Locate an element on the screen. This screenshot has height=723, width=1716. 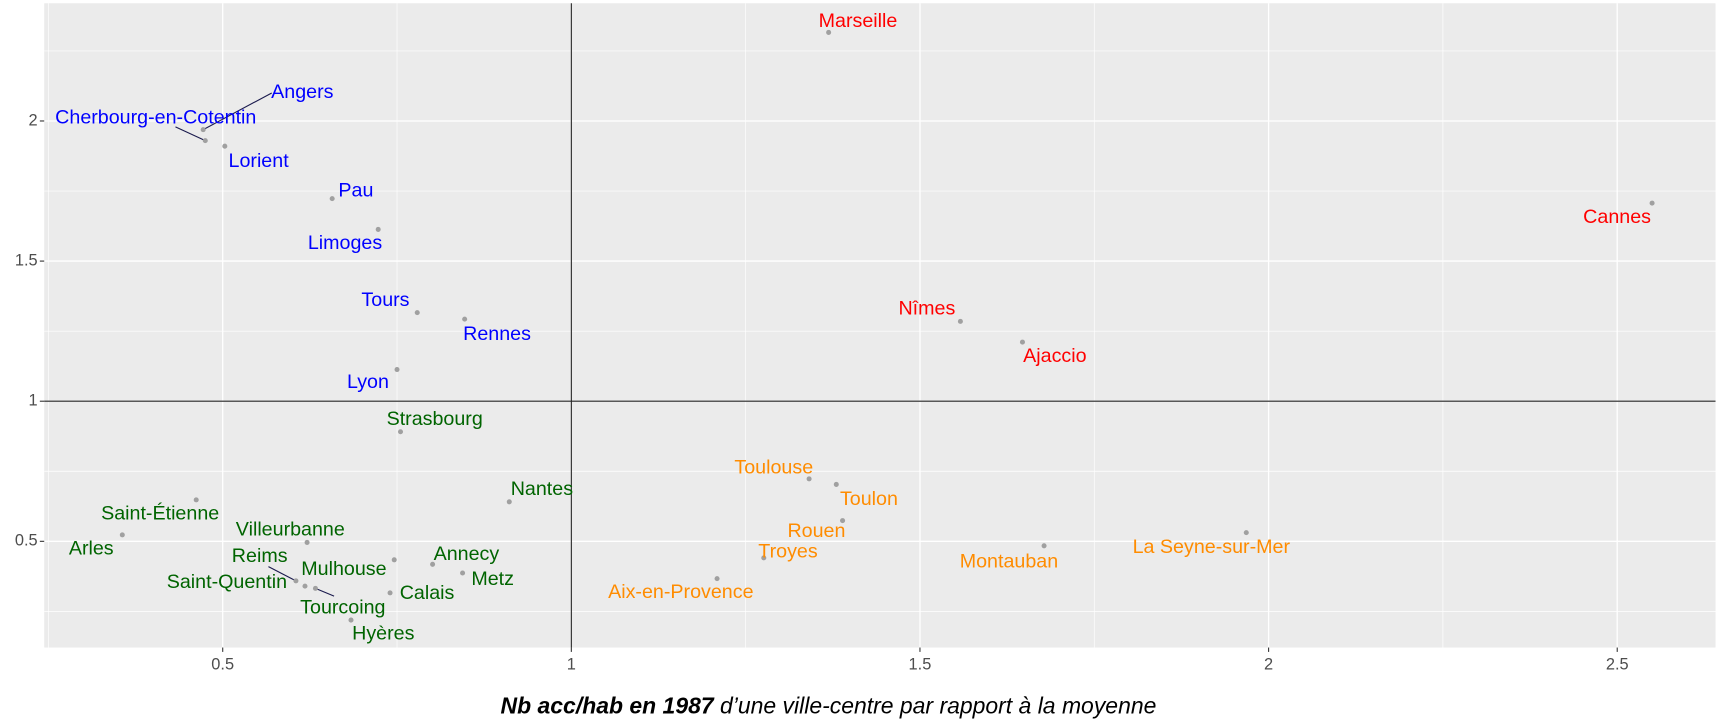
y-tick-label: 1 is located at coordinates (33, 401).